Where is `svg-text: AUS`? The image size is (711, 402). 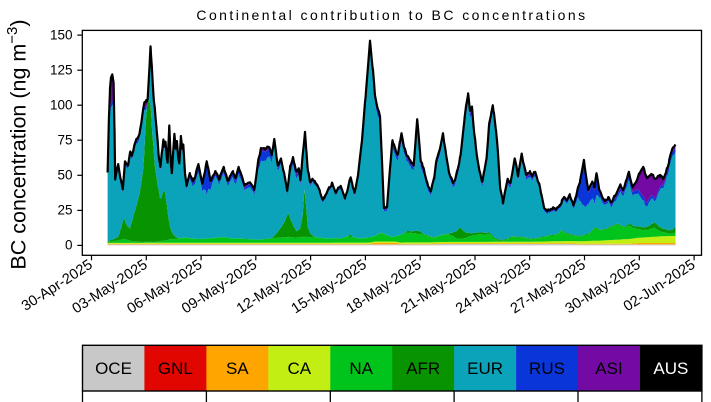 svg-text: AUS is located at coordinates (670, 368).